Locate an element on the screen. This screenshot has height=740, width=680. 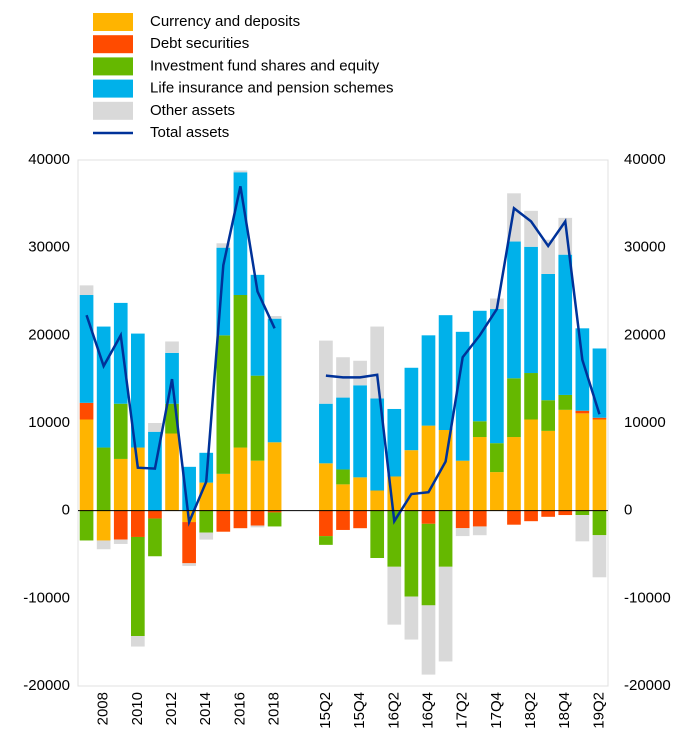
x-tick-label: 16Q4 is located at coordinates (427, 710).